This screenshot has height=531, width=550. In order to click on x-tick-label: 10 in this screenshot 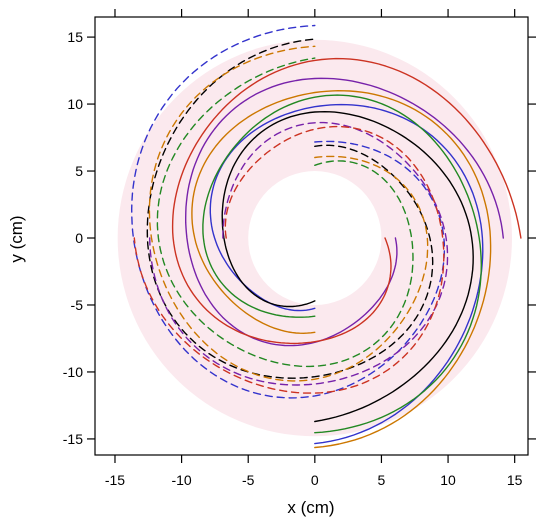, I will do `click(448, 480)`.